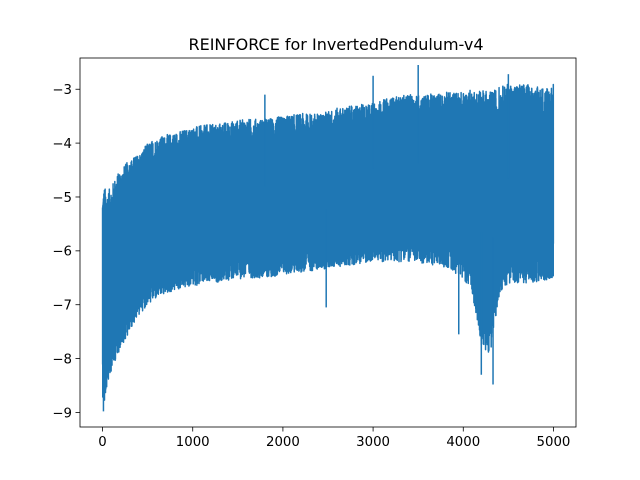 Image resolution: width=640 pixels, height=480 pixels. Describe the element at coordinates (62, 144) in the screenshot. I see `y-tick-label: −4` at that location.